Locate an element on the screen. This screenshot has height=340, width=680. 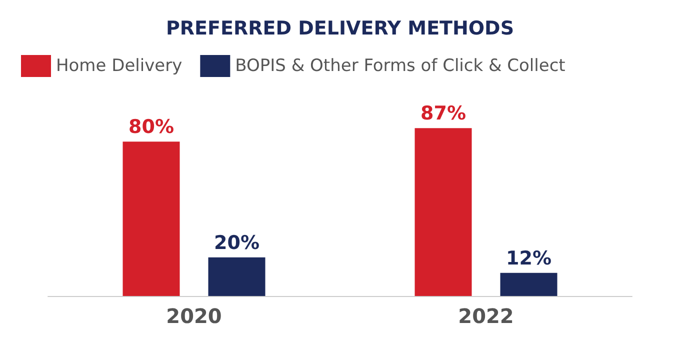
legend-label: BOPIS & Other Forms of Click & Collect is located at coordinates (400, 66).